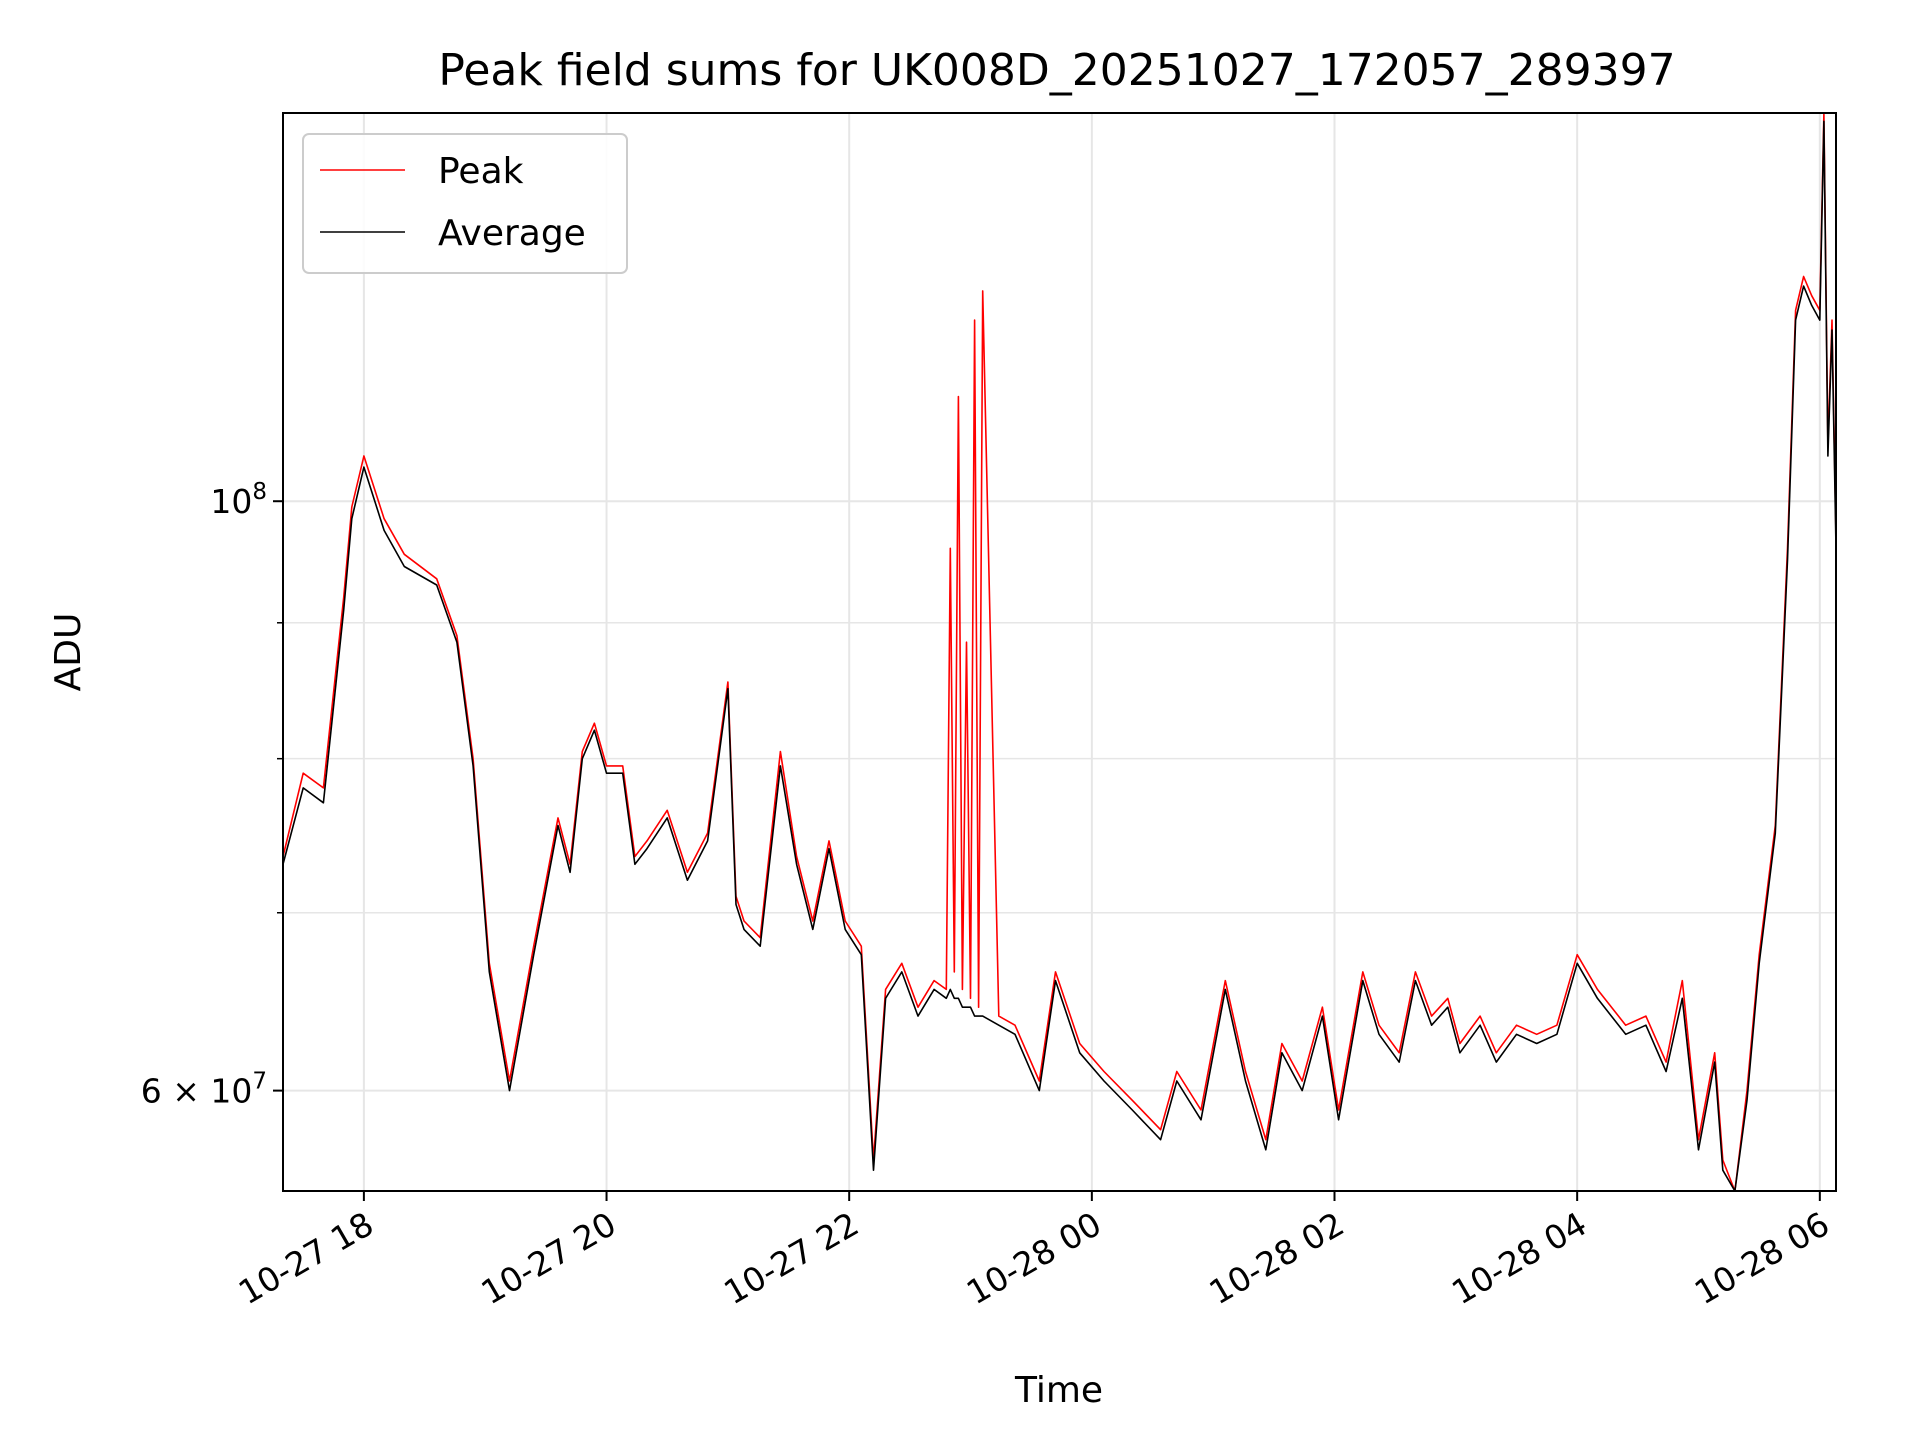 This screenshot has height=1445, width=1920. Describe the element at coordinates (212, 795) in the screenshot. I see `y-axis-ticks: 108 6 × 107` at that location.